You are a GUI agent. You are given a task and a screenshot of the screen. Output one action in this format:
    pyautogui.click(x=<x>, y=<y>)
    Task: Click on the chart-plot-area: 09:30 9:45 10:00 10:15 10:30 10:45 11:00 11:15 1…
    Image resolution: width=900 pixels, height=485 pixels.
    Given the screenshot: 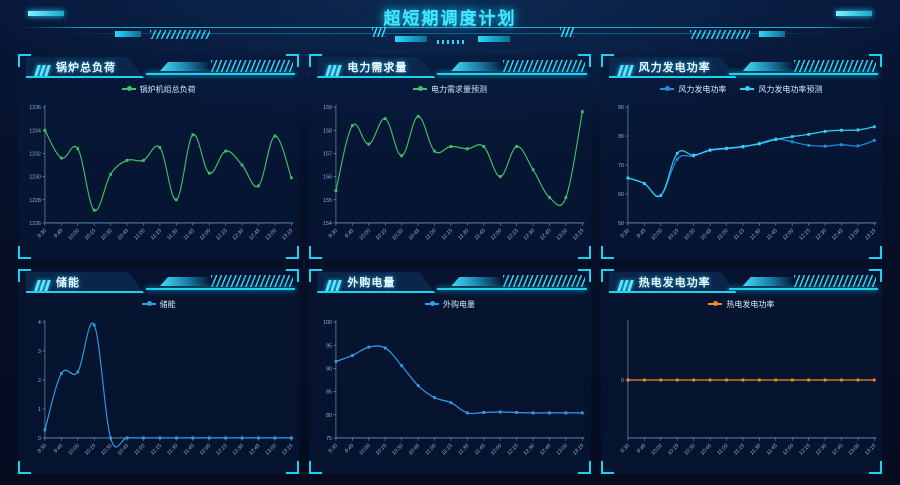 What is the action you would take?
    pyautogui.click(x=748, y=388)
    